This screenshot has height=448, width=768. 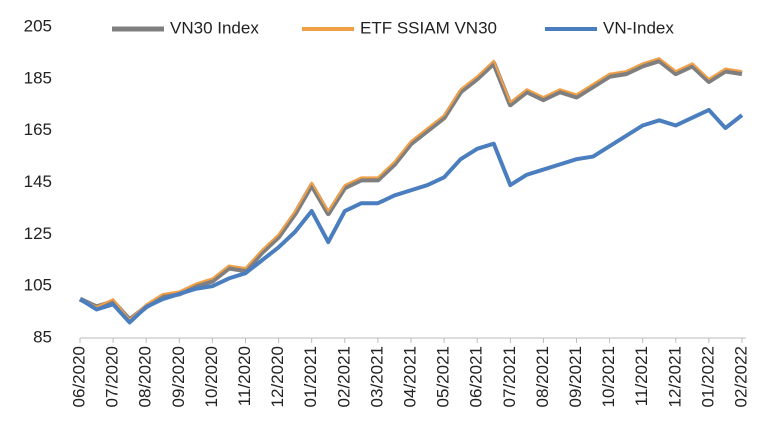 What do you see at coordinates (310, 376) in the screenshot?
I see `x-tick-label: 01/2021` at bounding box center [310, 376].